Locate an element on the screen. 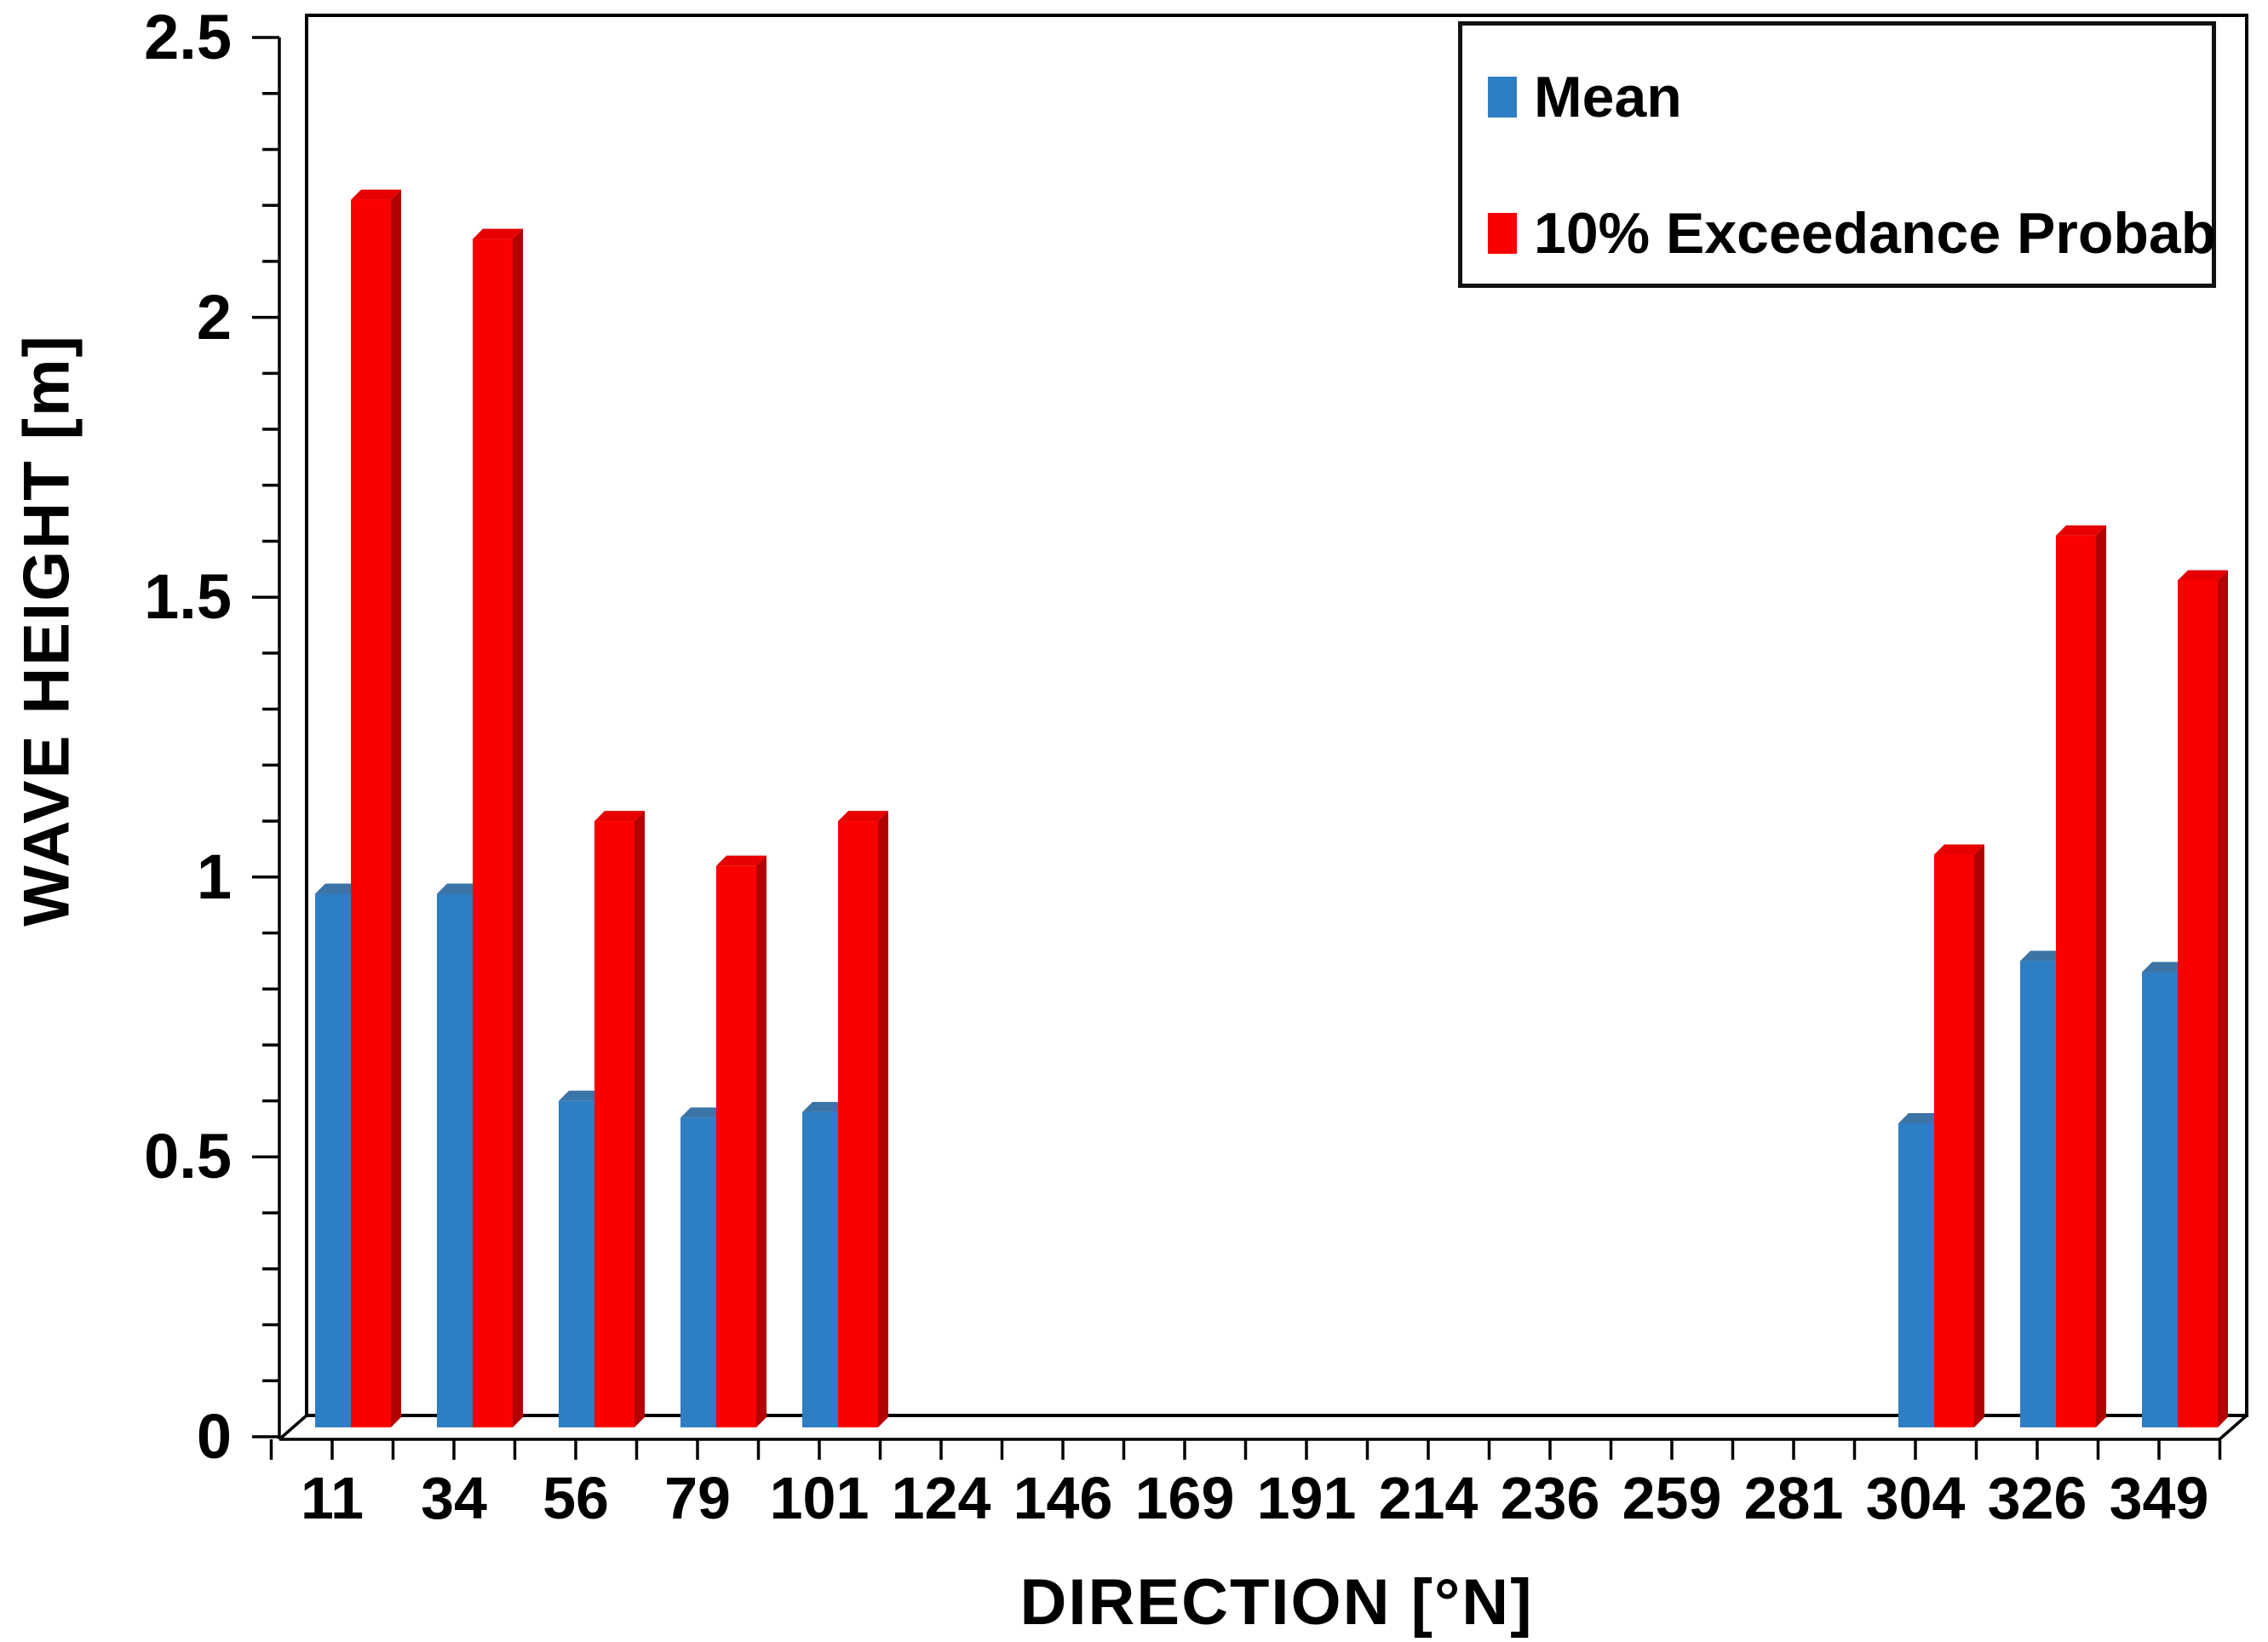  y-tick-label-1.5: 1.5 is located at coordinates (188, 597).